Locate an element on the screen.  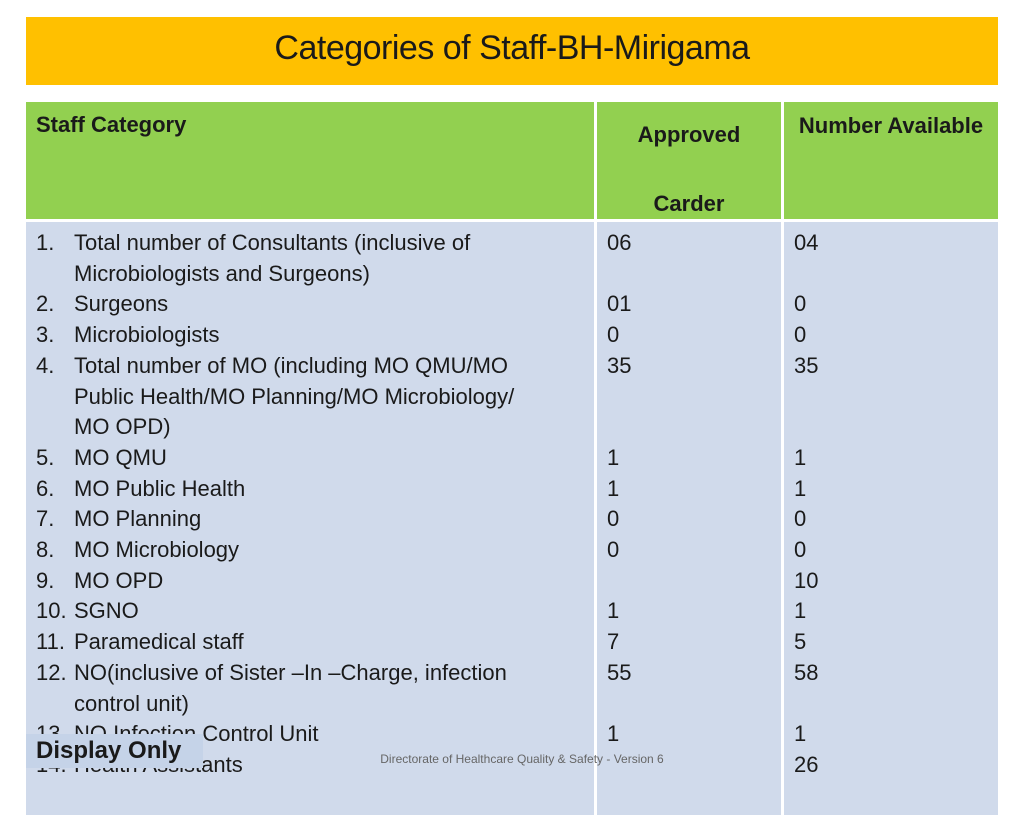
category-number: 11. is located at coordinates (50, 642).